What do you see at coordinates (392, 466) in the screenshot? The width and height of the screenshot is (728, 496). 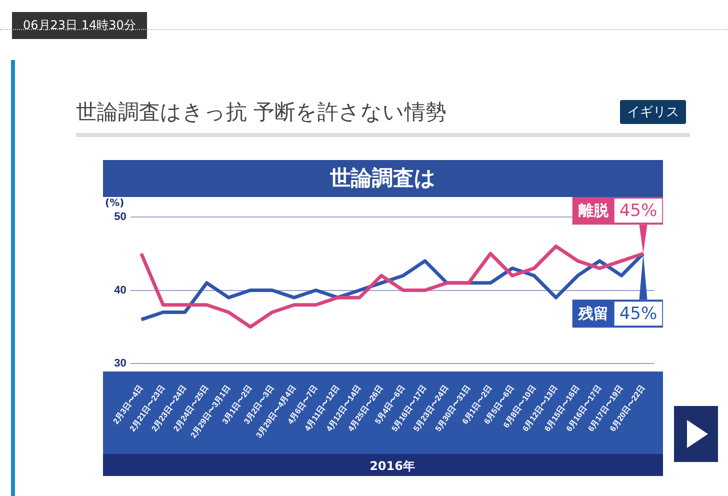 I see `x-axis-title: 2016年` at bounding box center [392, 466].